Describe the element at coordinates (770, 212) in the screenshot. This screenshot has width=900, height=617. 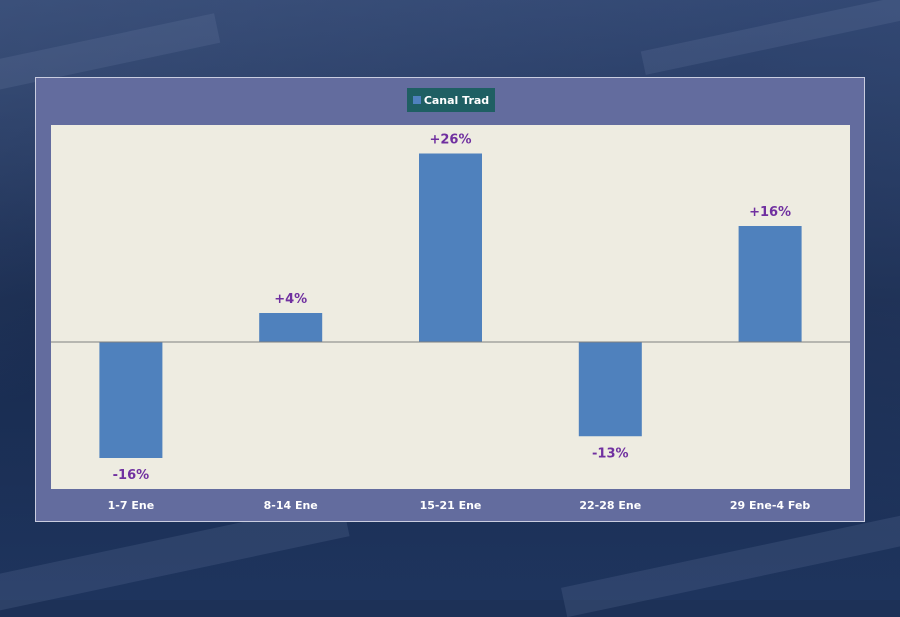
I see `data-label: +16%` at that location.